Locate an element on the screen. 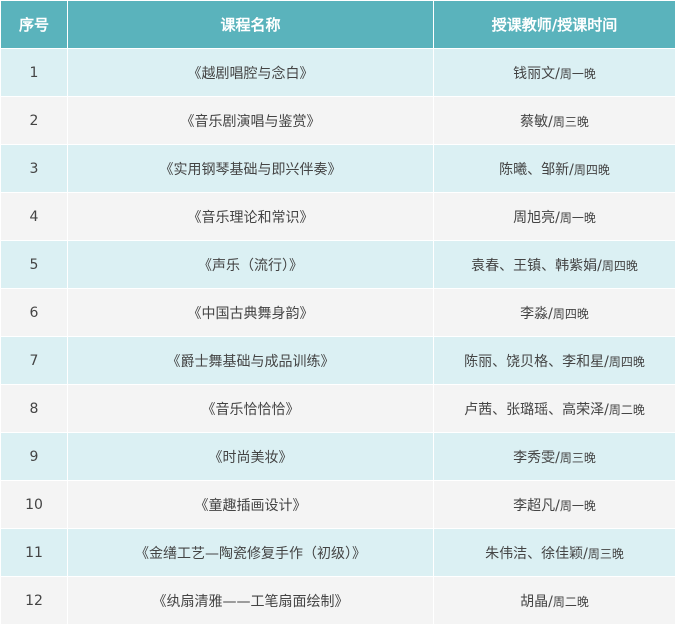 The width and height of the screenshot is (675, 628). teacher-time: 周旭亮/周一晚 is located at coordinates (554, 216).